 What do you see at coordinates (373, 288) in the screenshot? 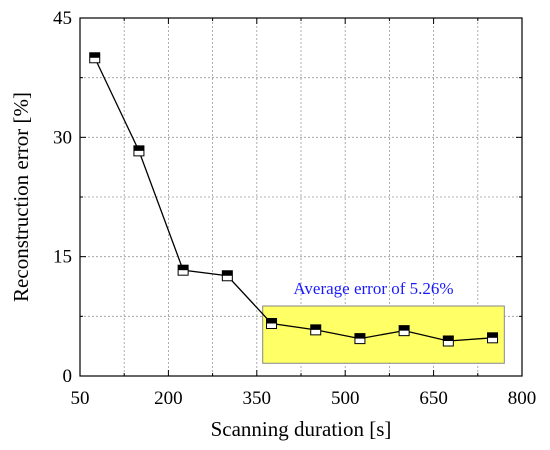
I see `annotation-text: Average error of 5.26%` at bounding box center [373, 288].